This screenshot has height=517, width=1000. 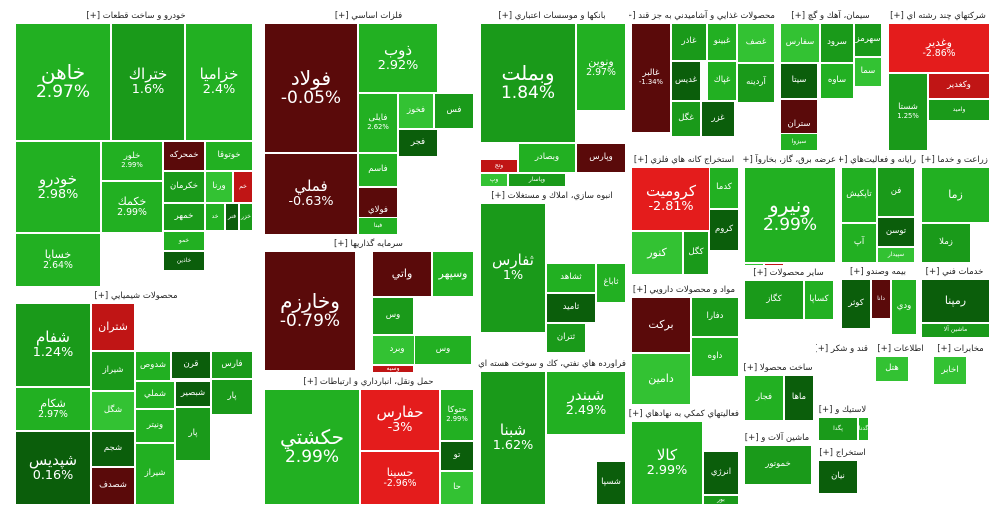 What do you see at coordinates (136, 296) in the screenshot?
I see `sector-title: محصولات شيميايي [+]` at bounding box center [136, 296].